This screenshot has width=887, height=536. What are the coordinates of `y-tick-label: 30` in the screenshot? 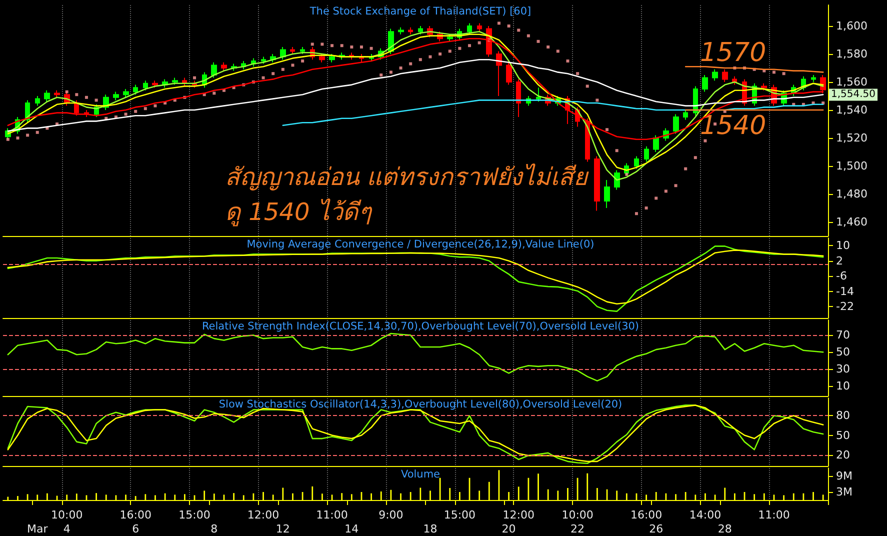 It's located at (843, 369).